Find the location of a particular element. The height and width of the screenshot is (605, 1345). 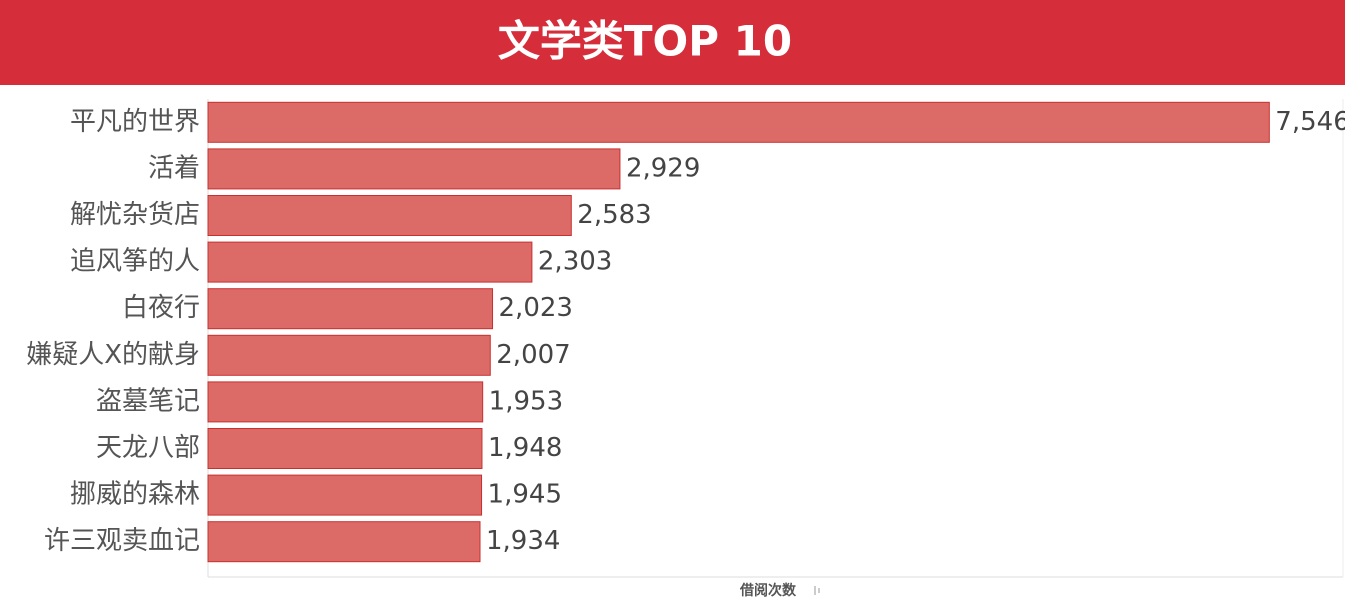

title-banner is located at coordinates (672, 42).